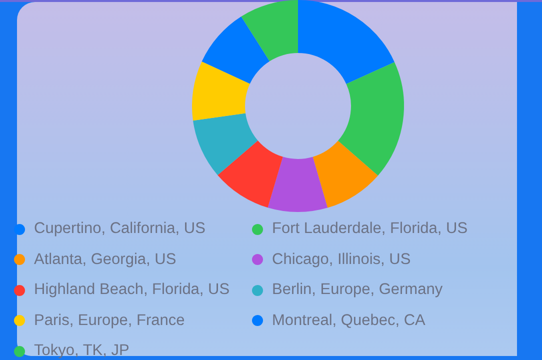 The height and width of the screenshot is (360, 542). I want to click on legend-label: Cupertino, California, US, so click(120, 229).